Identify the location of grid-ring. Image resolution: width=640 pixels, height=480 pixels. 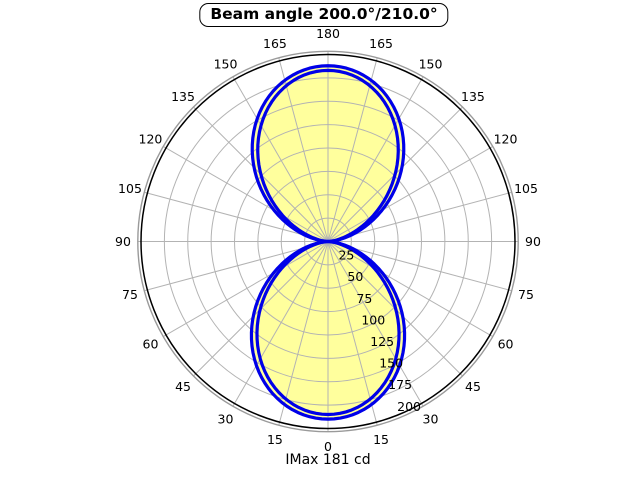
(328, 241).